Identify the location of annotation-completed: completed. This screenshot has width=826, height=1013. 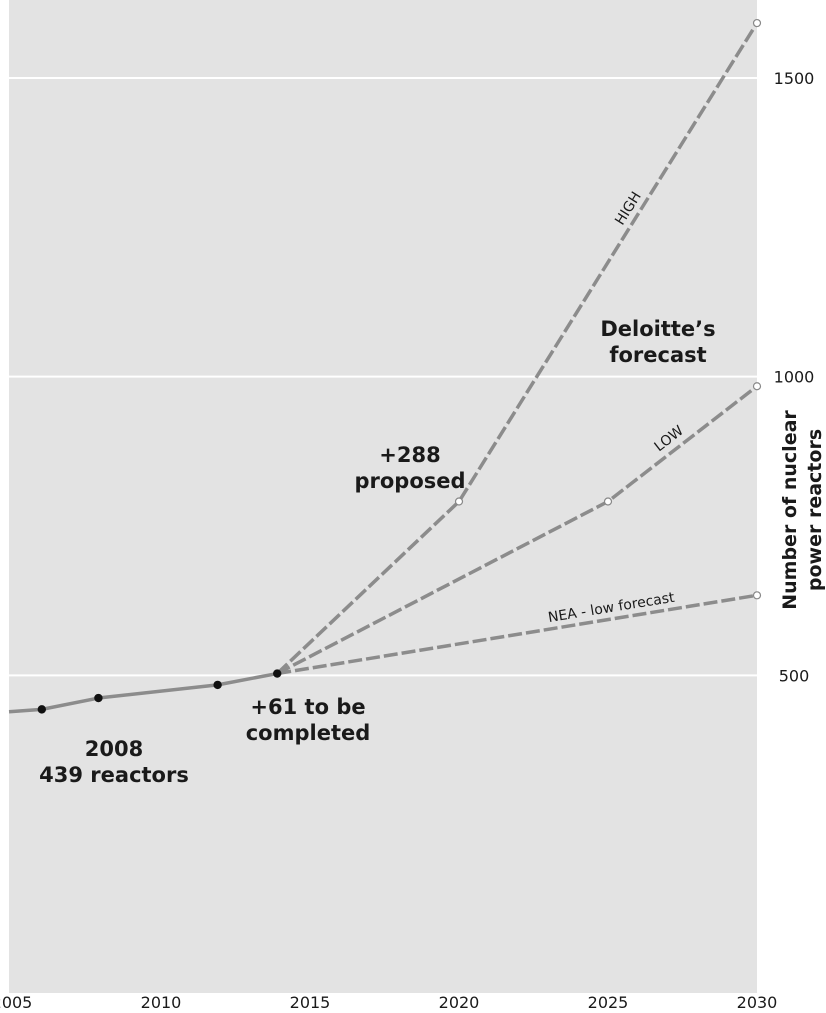
(308, 733).